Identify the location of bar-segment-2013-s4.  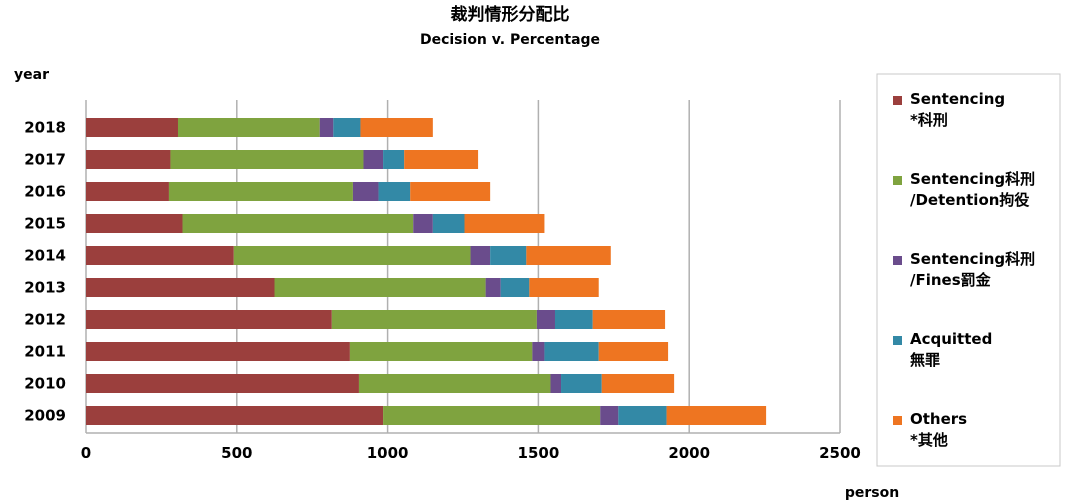
(564, 287).